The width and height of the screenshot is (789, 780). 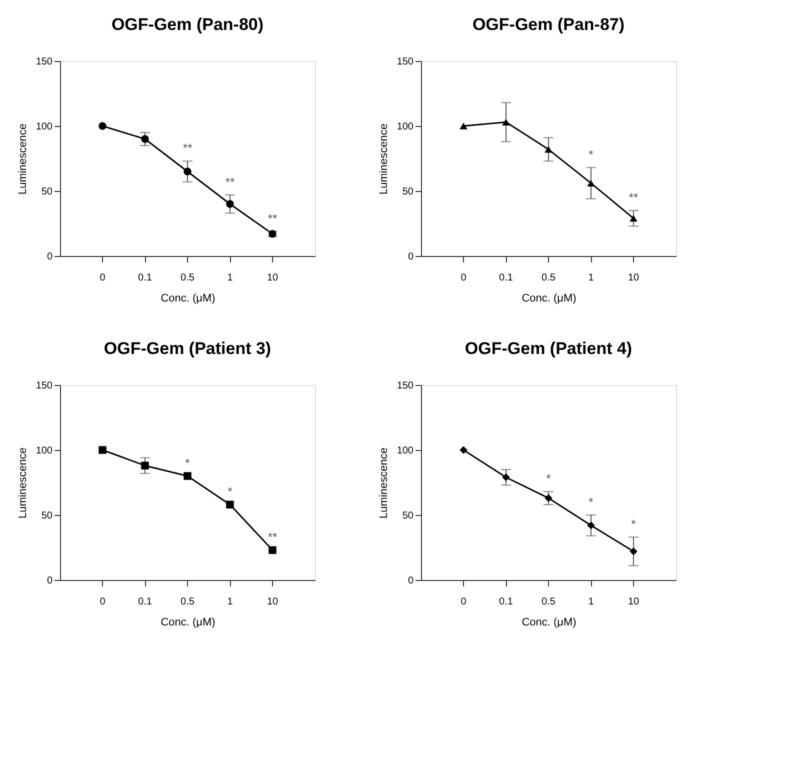 What do you see at coordinates (187, 24) in the screenshot?
I see `chart-title: OGF-Gem (Pan-80)` at bounding box center [187, 24].